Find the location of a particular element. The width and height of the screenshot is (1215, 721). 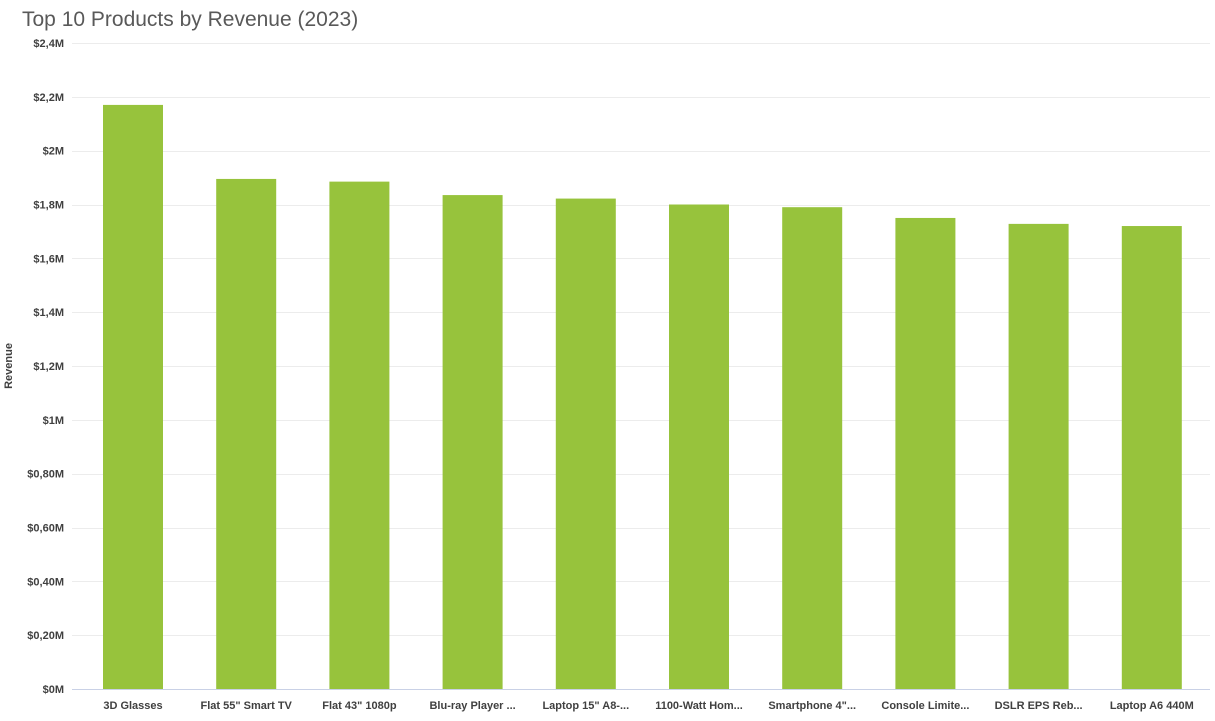

y-tick-label: $1,2M is located at coordinates (48, 367).